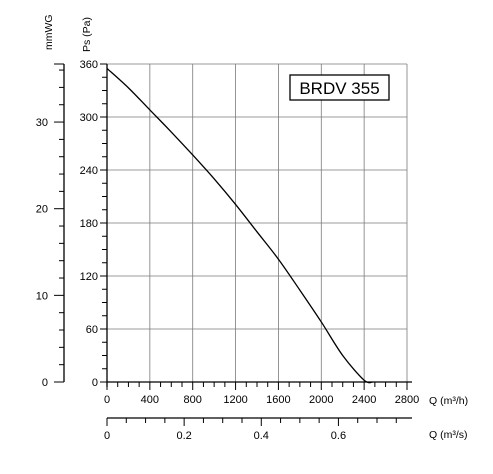  Describe the element at coordinates (321, 400) in the screenshot. I see `q-m3h-tick-label: 2000` at that location.